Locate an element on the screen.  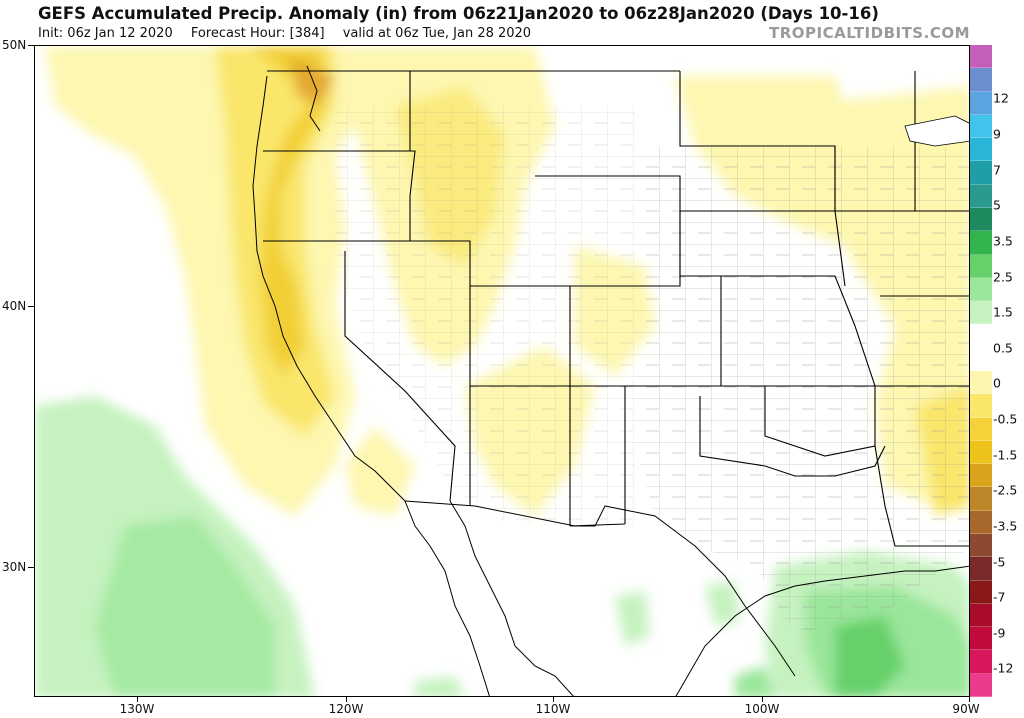
lake-superior is located at coordinates (936, 131).